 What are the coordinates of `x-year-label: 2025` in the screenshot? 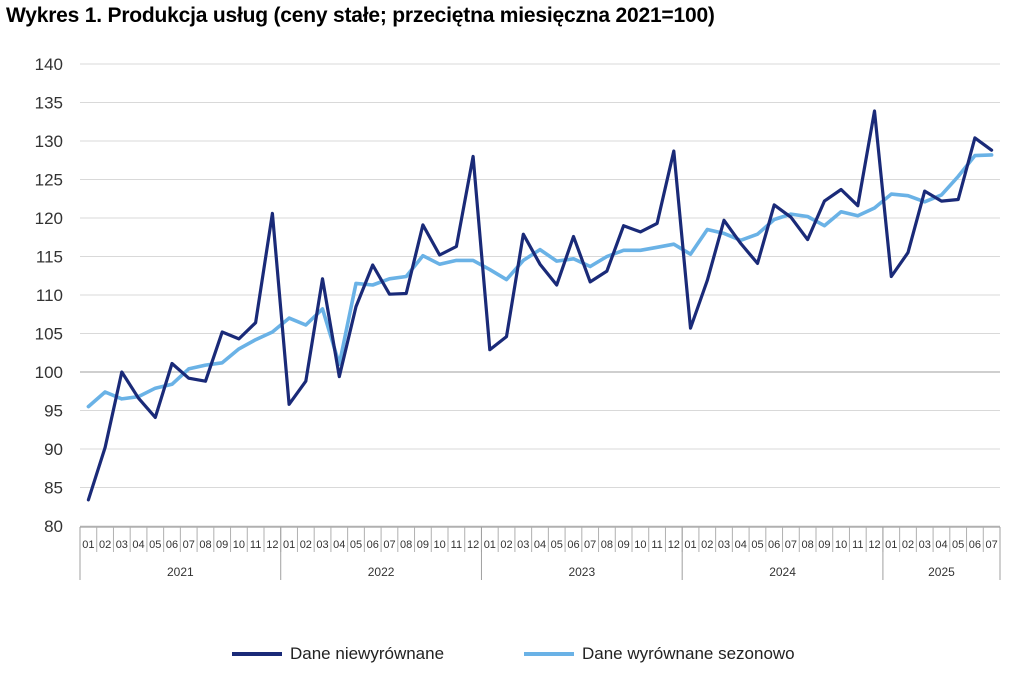 It's located at (941, 572).